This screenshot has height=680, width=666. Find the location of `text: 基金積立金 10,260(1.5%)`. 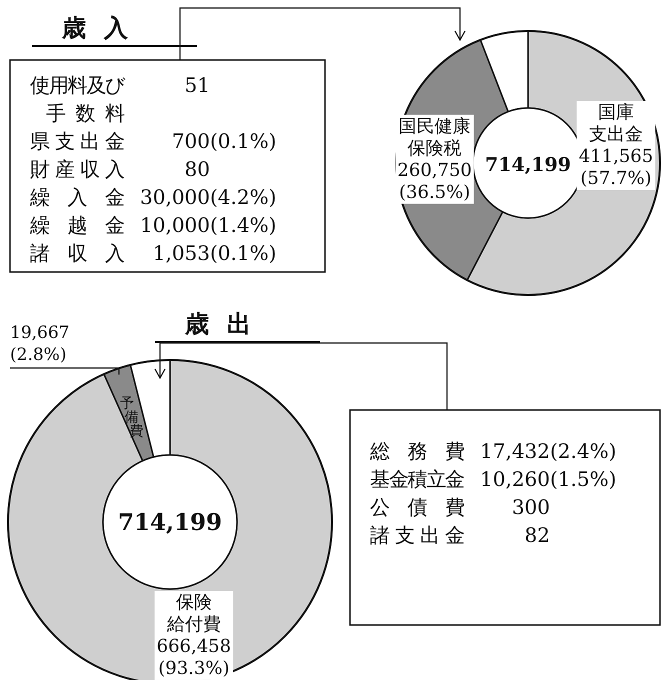

text: 基金積立金 10,260(1.5%) is located at coordinates (493, 479).